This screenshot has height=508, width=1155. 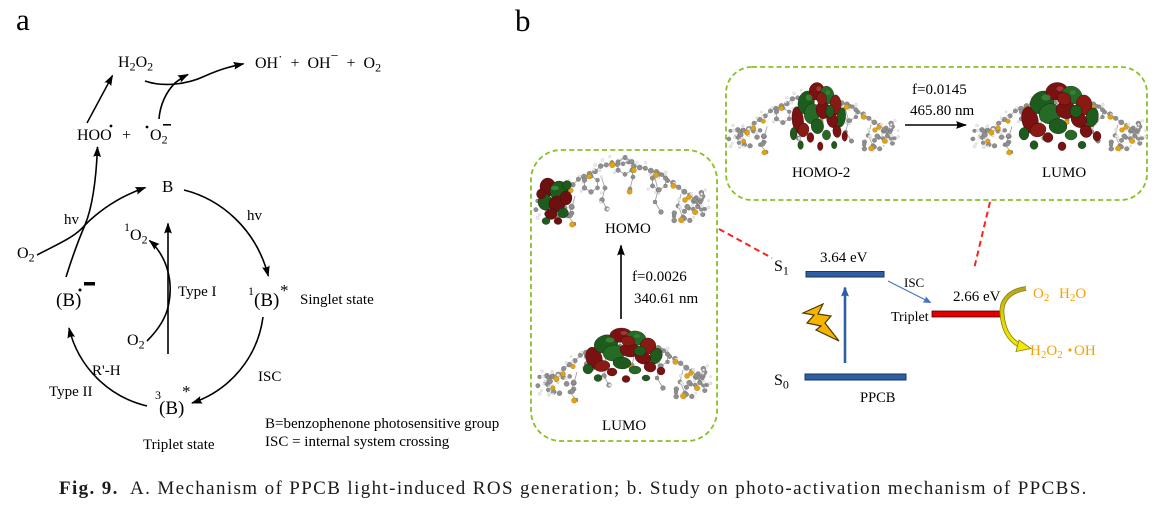 I want to click on svg-text: f=0.0026, so click(x=659, y=277).